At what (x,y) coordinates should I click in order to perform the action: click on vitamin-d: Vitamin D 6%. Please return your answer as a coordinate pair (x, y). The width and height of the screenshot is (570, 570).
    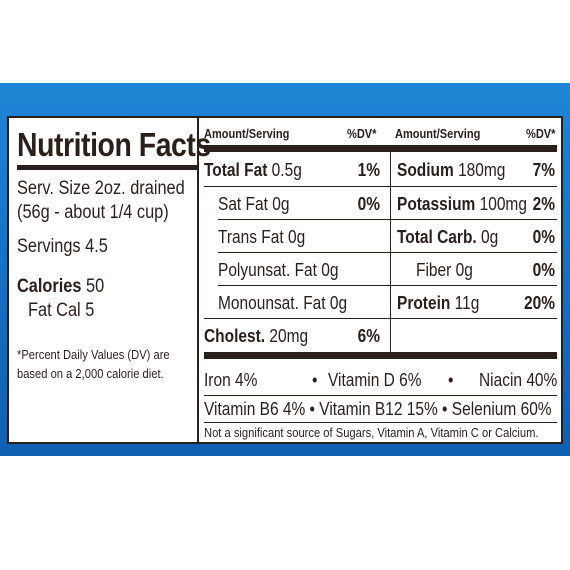
    Looking at the image, I should click on (375, 380).